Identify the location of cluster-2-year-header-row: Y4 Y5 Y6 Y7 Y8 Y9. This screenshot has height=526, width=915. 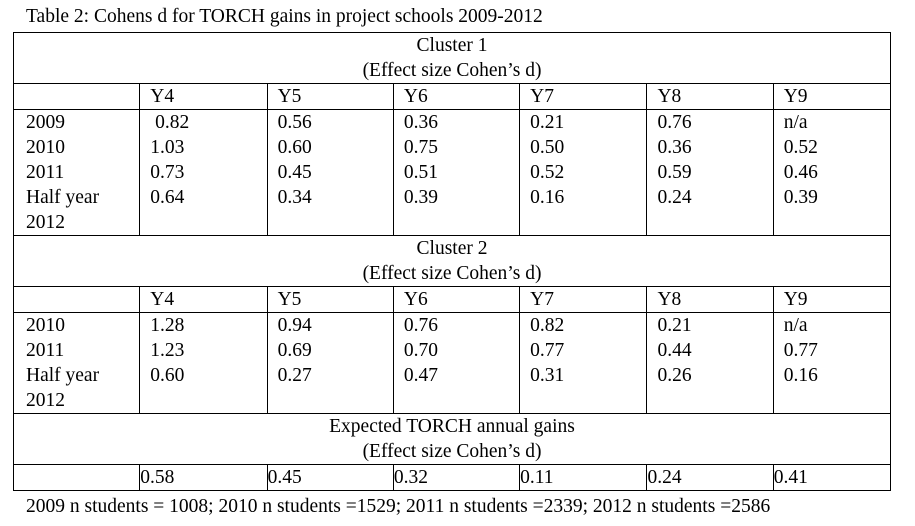
(452, 299).